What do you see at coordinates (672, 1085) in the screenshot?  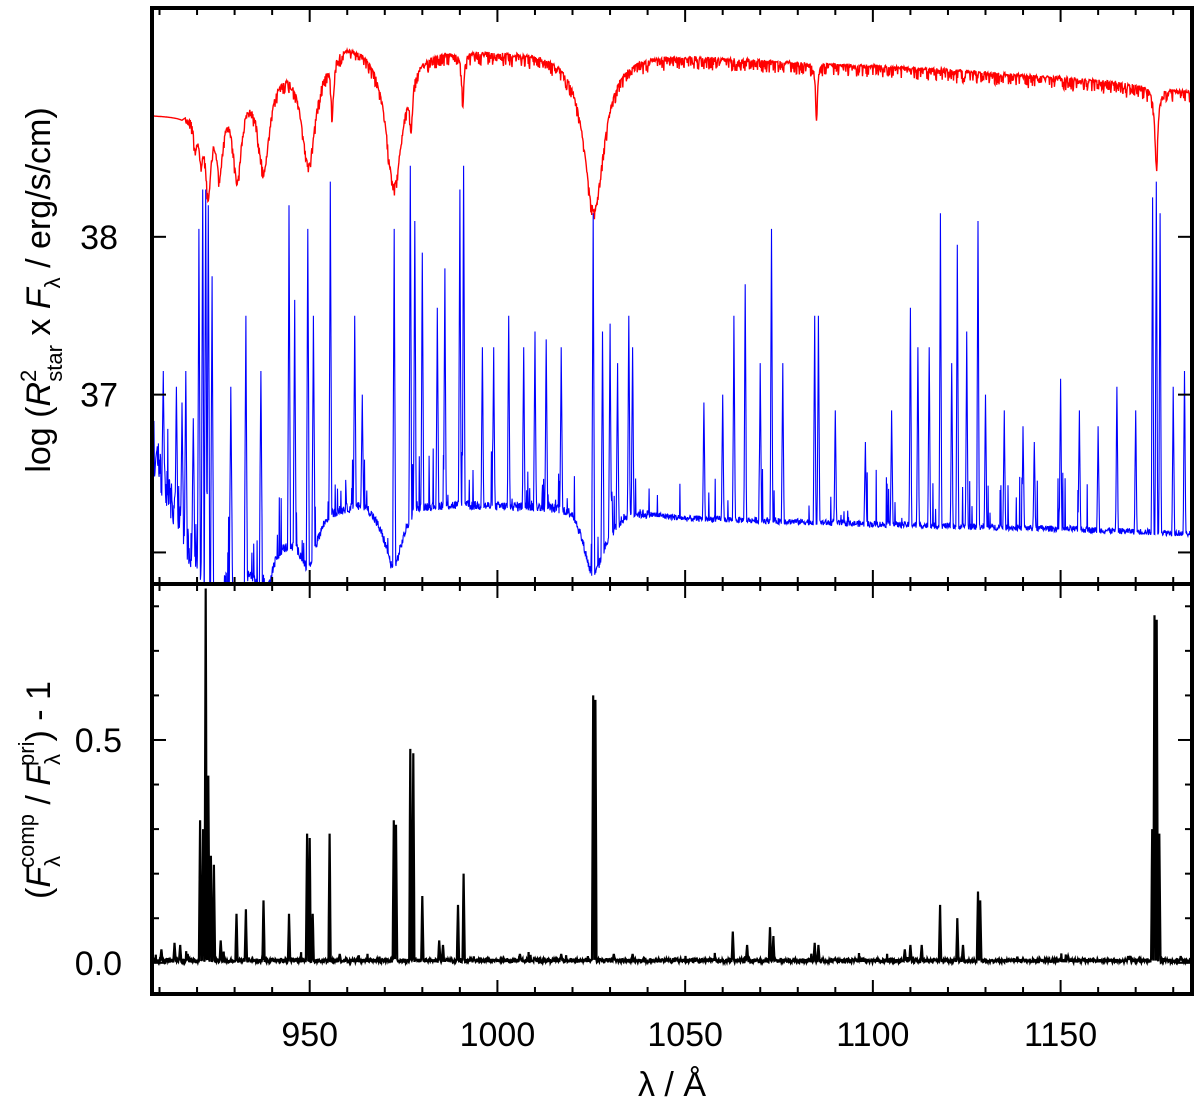 I see `x-axis-title: λ / Å` at bounding box center [672, 1085].